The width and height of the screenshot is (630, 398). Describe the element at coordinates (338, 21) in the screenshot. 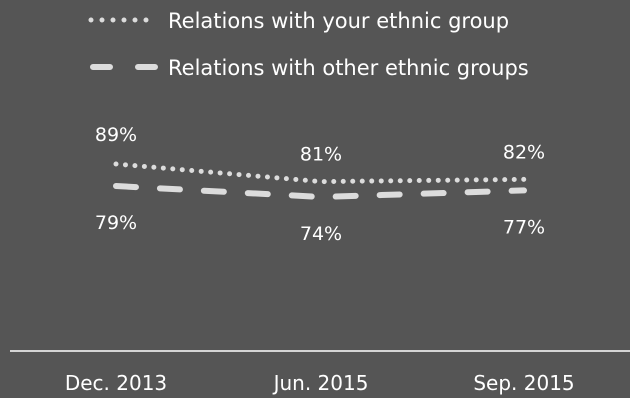

I see `legend-label-own-group: Relations with your ethnic group` at that location.